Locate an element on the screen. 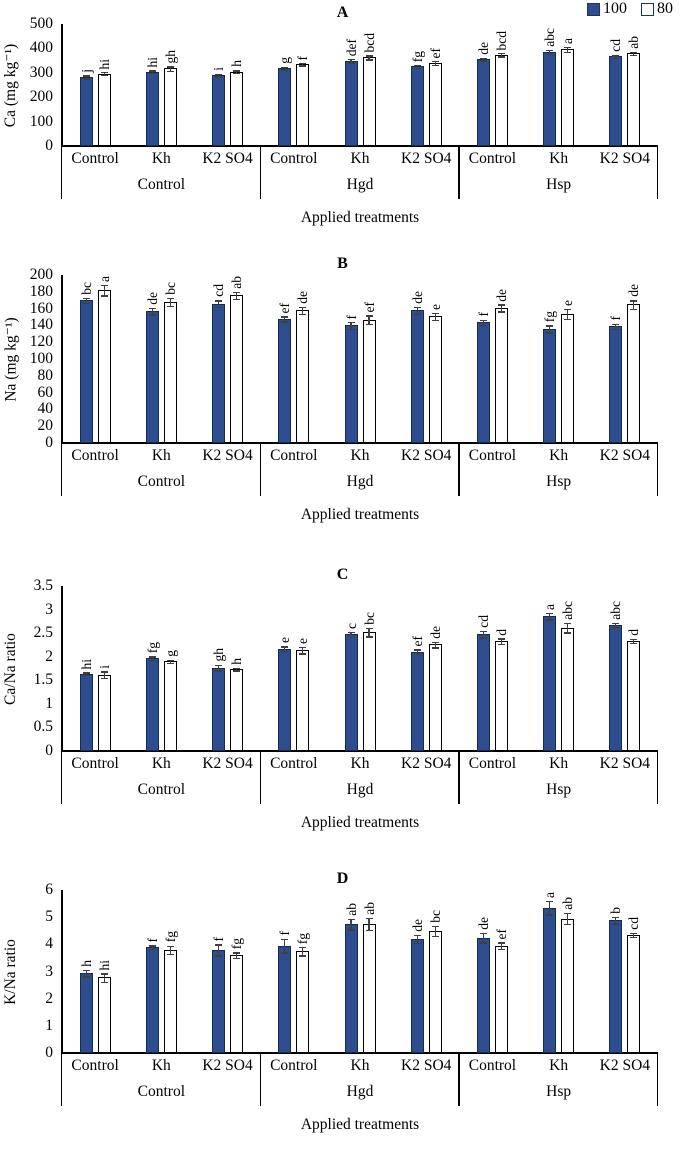 The width and height of the screenshot is (685, 1164). significance-letter: ef is located at coordinates (369, 307).